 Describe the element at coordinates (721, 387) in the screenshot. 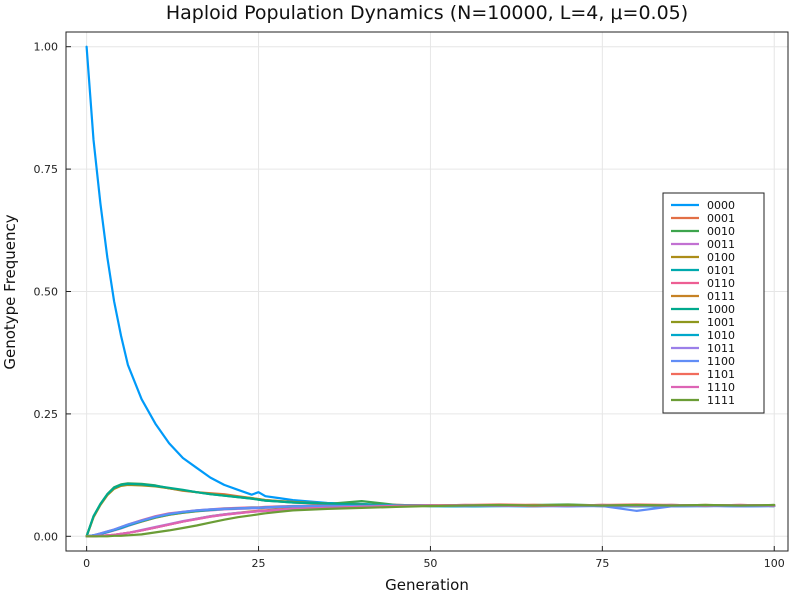

I see `legend-entry-label: 1110` at that location.